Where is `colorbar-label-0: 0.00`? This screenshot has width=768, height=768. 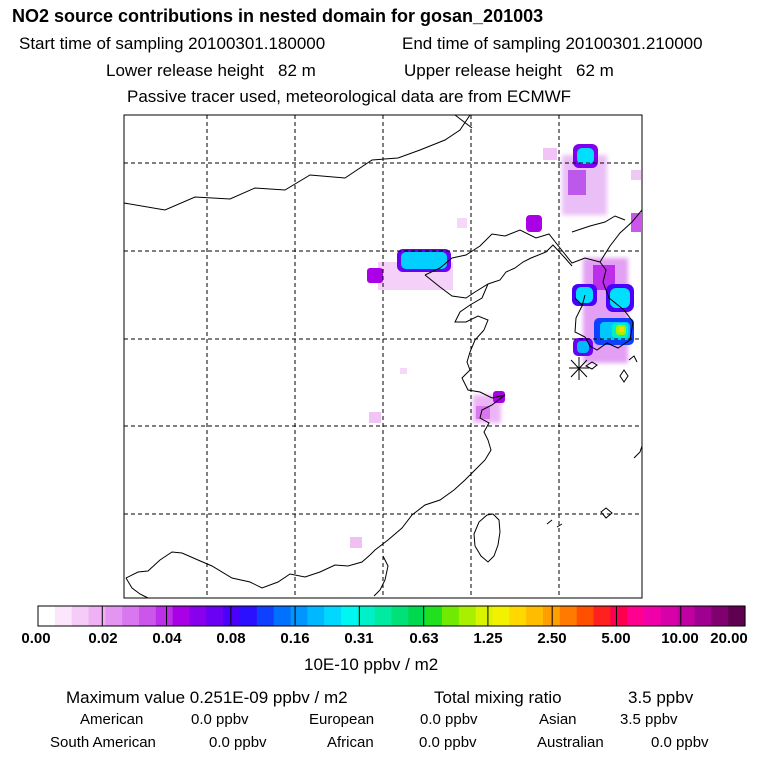 colorbar-label-0: 0.00 is located at coordinates (36, 638).